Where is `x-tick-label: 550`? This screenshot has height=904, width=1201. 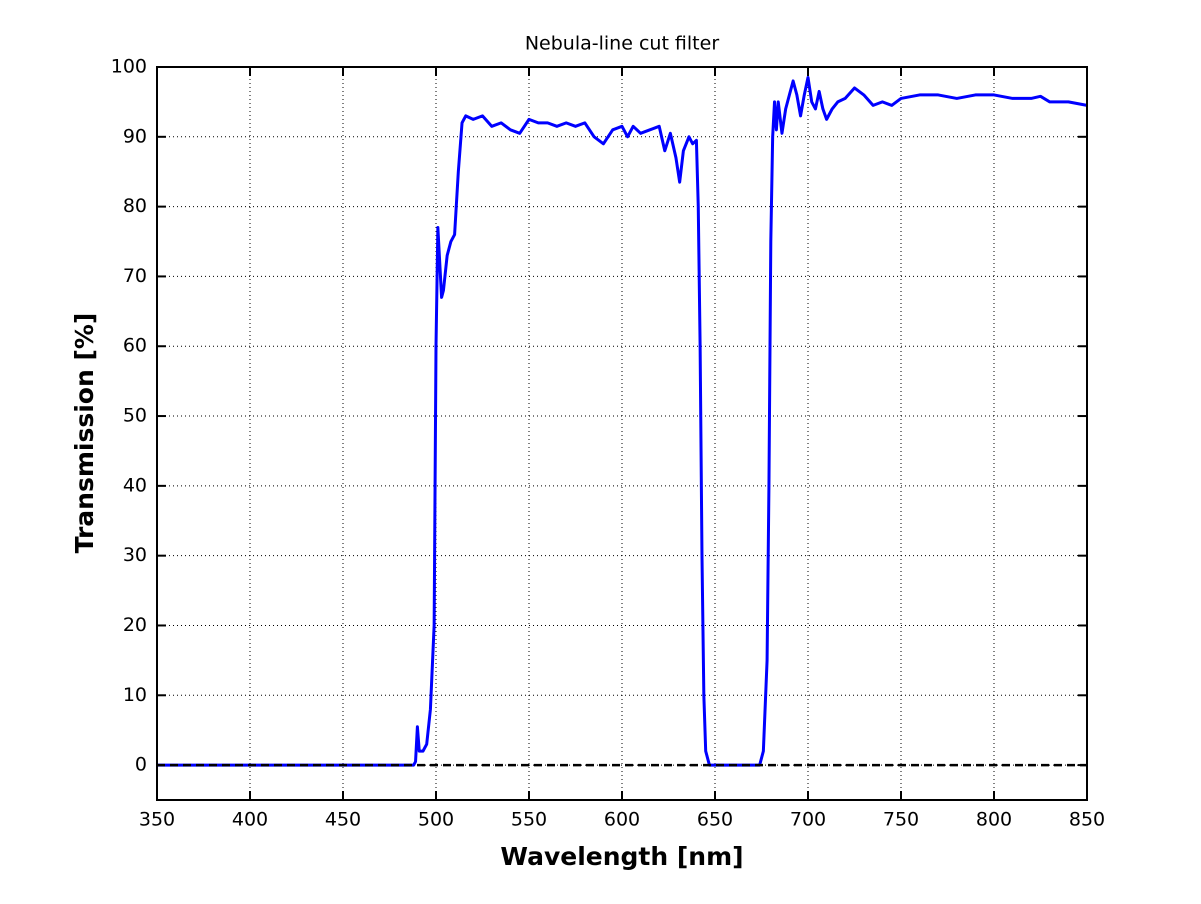
x-tick-label: 550 is located at coordinates (529, 820).